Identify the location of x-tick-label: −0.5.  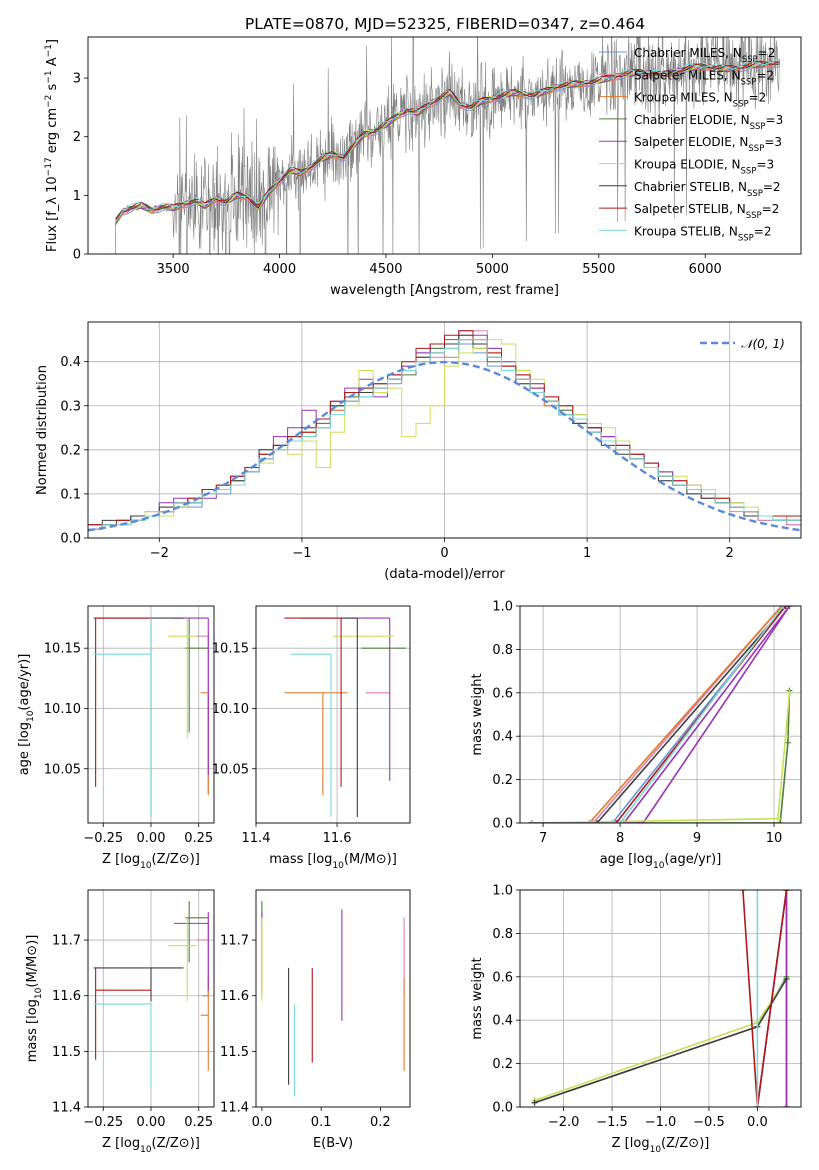
(709, 1122).